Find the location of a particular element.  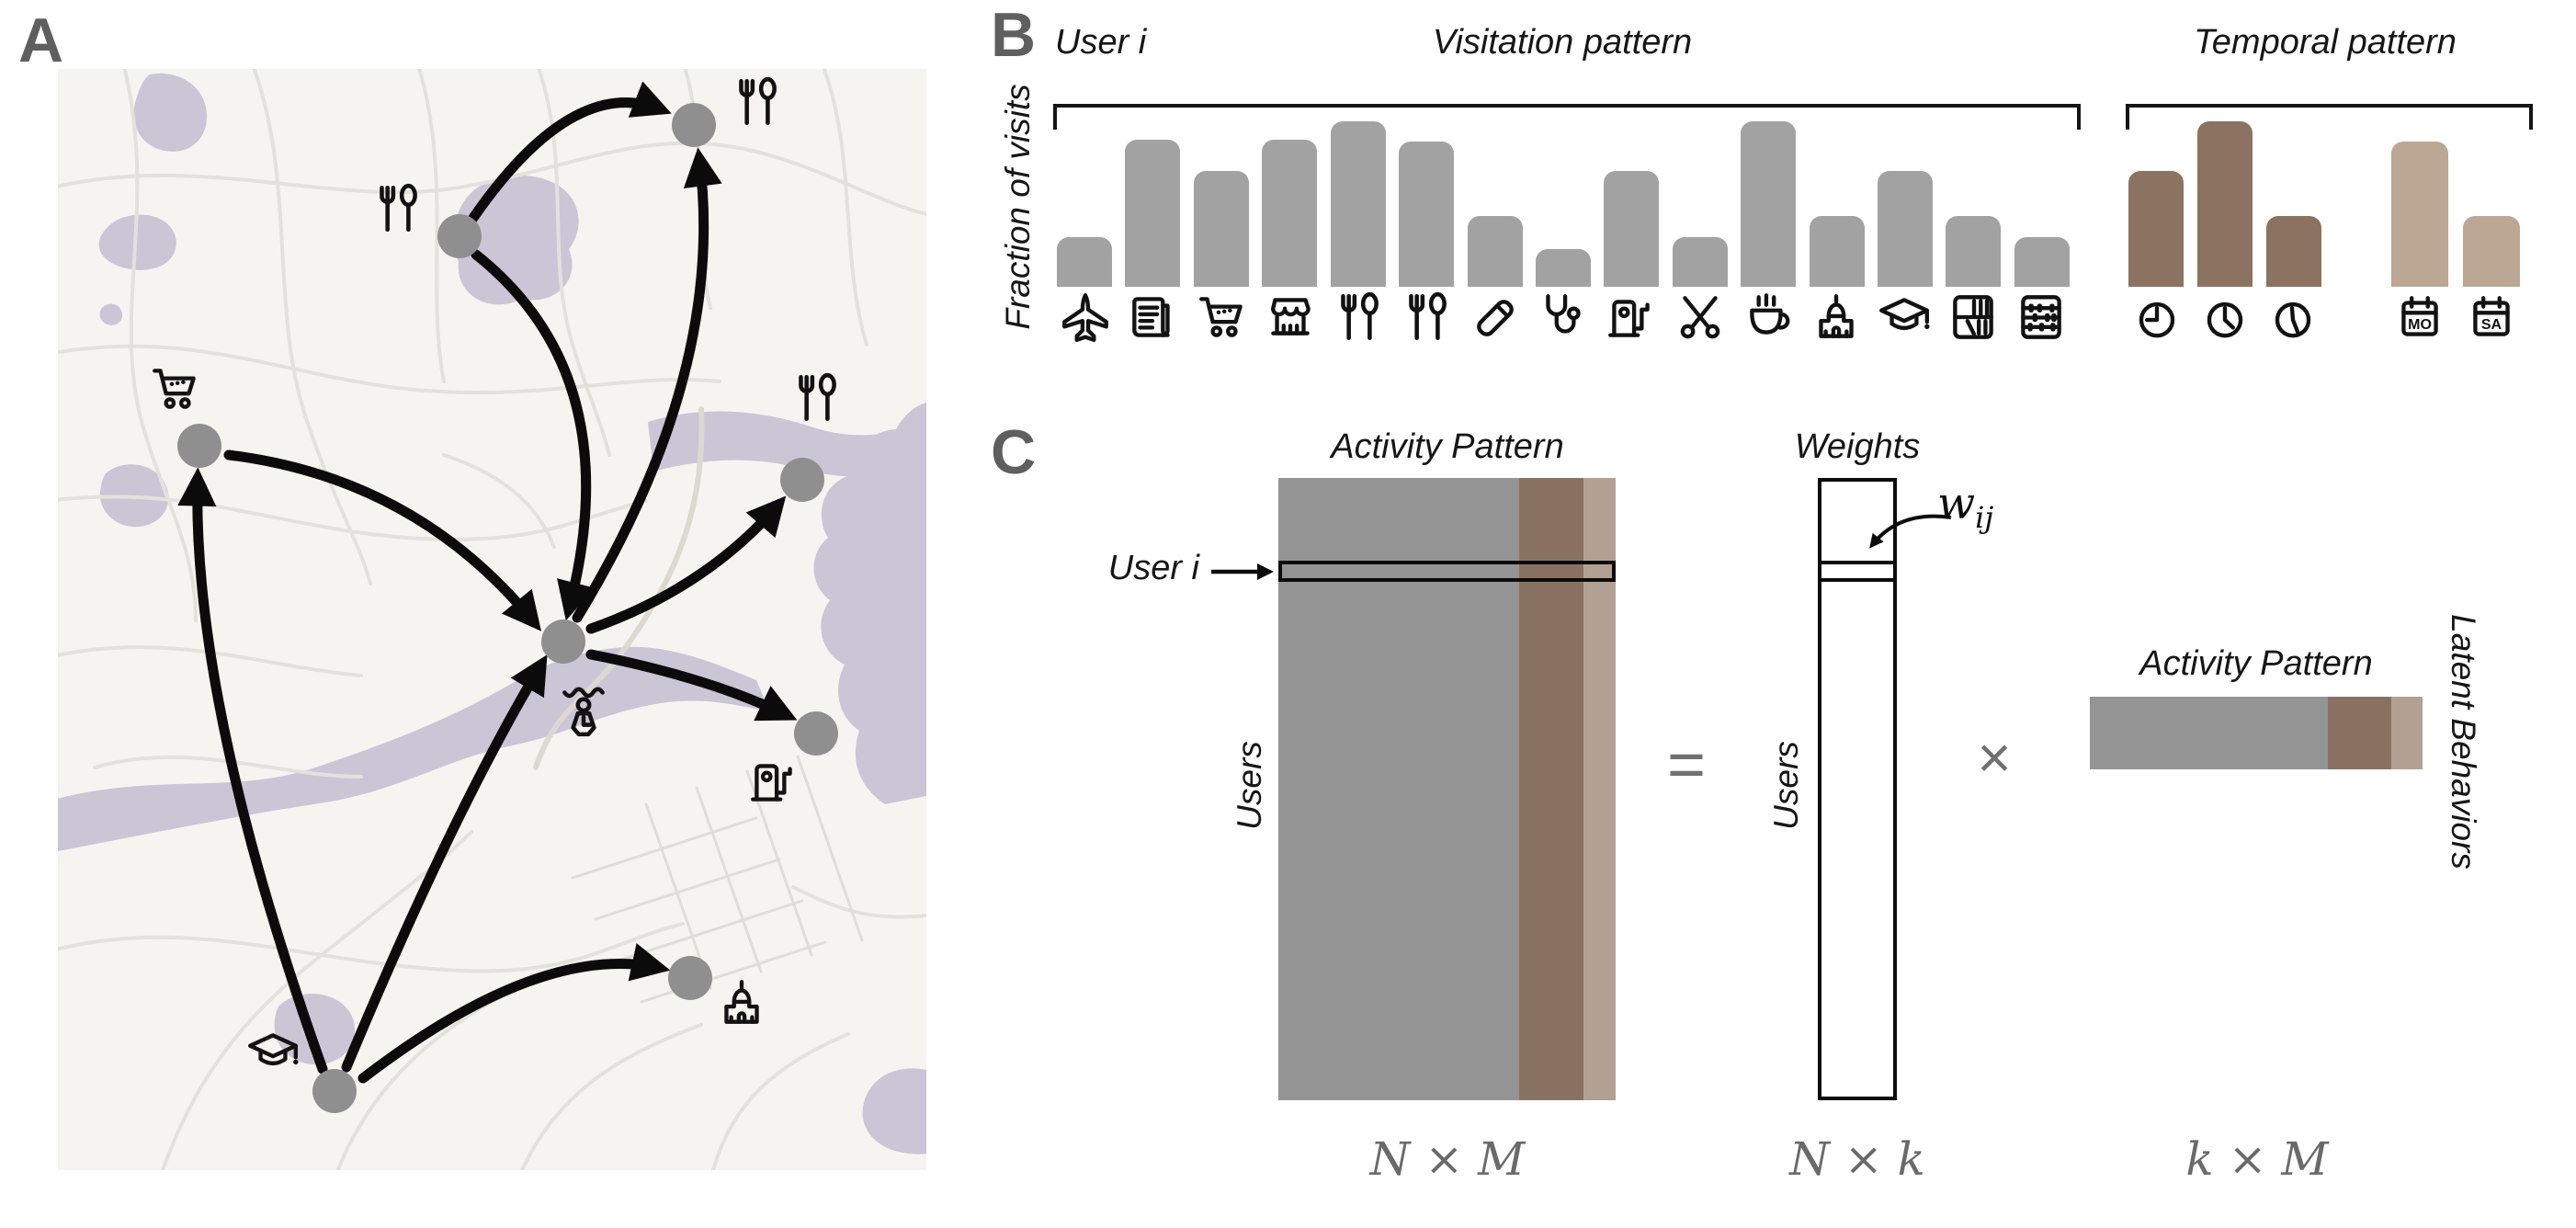

weights-title: Weights is located at coordinates (1857, 446).